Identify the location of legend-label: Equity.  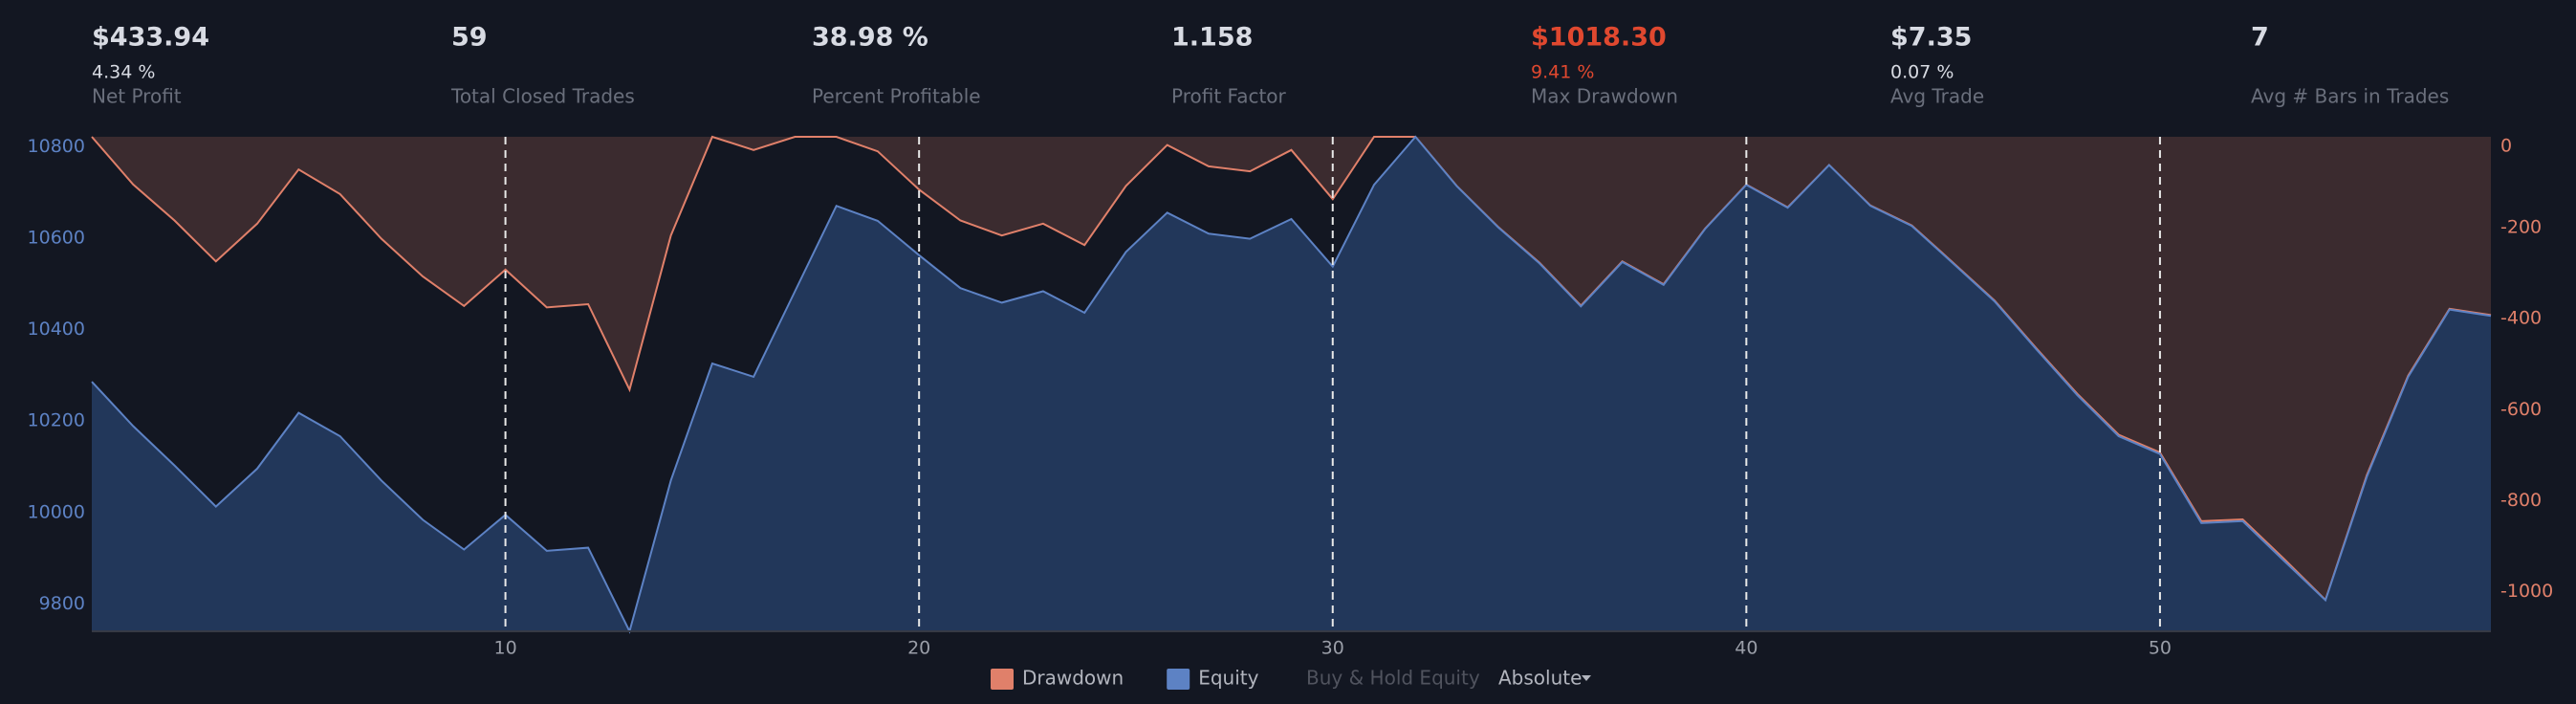
(1228, 678).